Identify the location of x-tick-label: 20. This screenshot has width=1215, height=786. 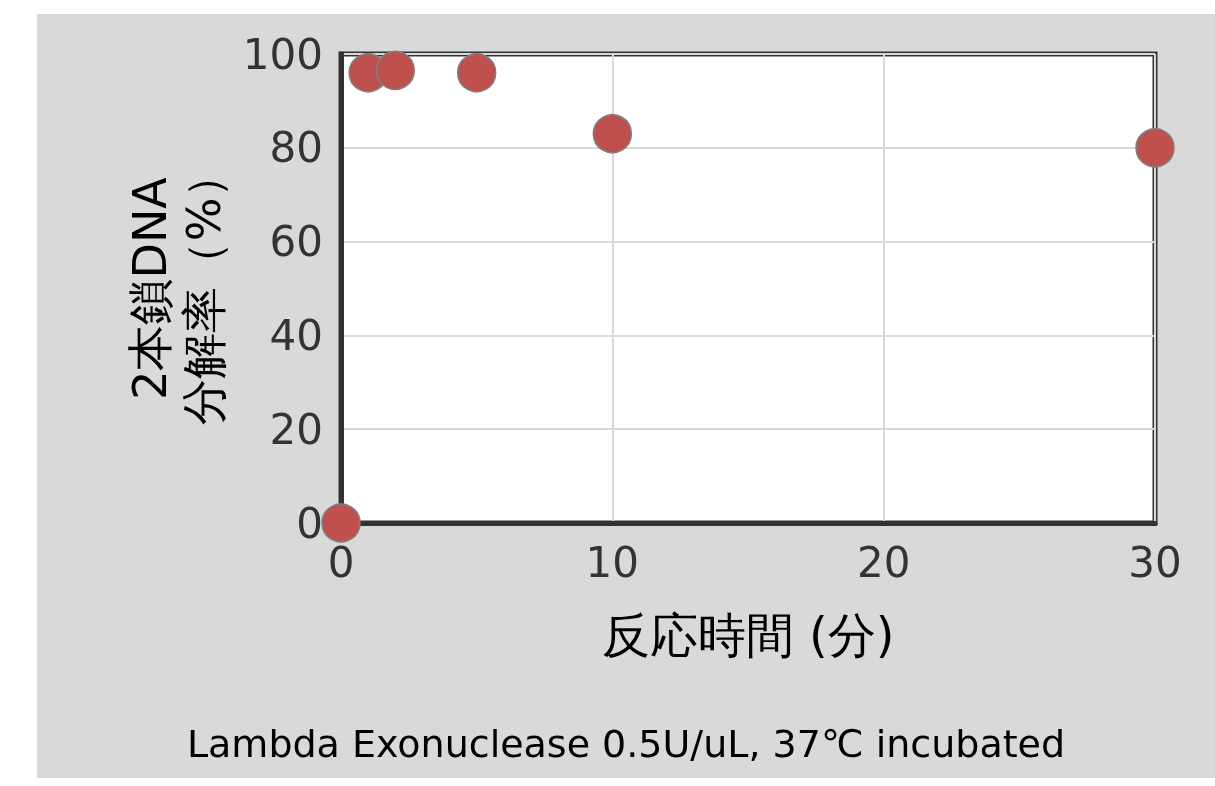
(883, 562).